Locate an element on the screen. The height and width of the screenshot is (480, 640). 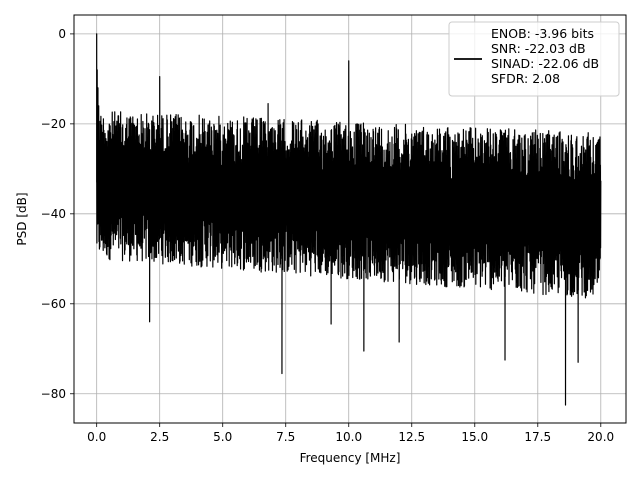
legend-box is located at coordinates (534, 59).